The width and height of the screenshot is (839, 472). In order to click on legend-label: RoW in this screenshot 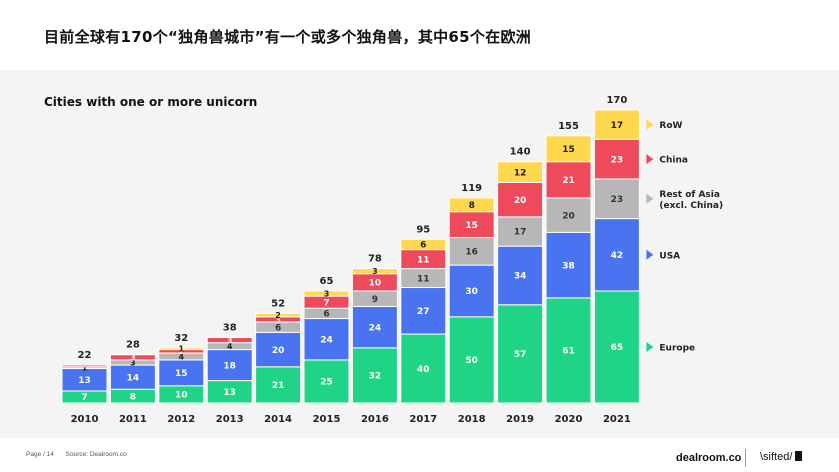, I will do `click(670, 126)`.